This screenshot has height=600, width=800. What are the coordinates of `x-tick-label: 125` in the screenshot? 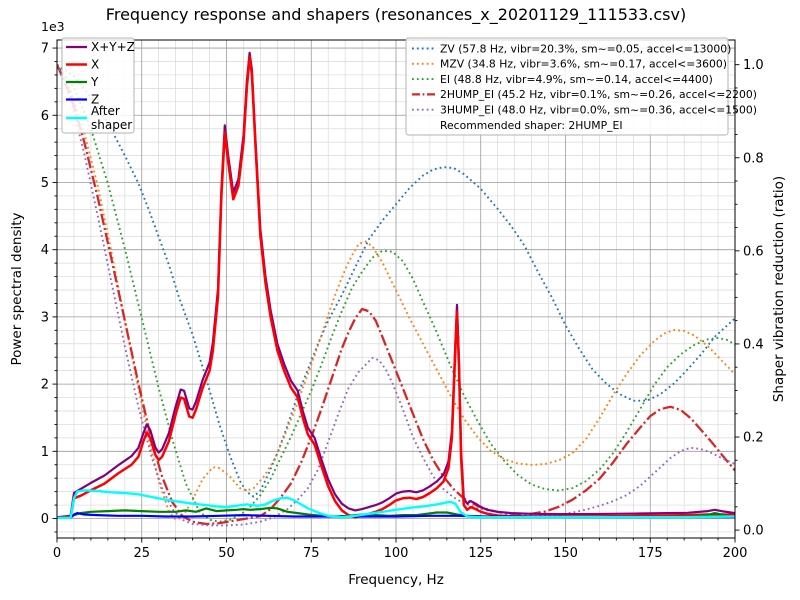 It's located at (480, 553).